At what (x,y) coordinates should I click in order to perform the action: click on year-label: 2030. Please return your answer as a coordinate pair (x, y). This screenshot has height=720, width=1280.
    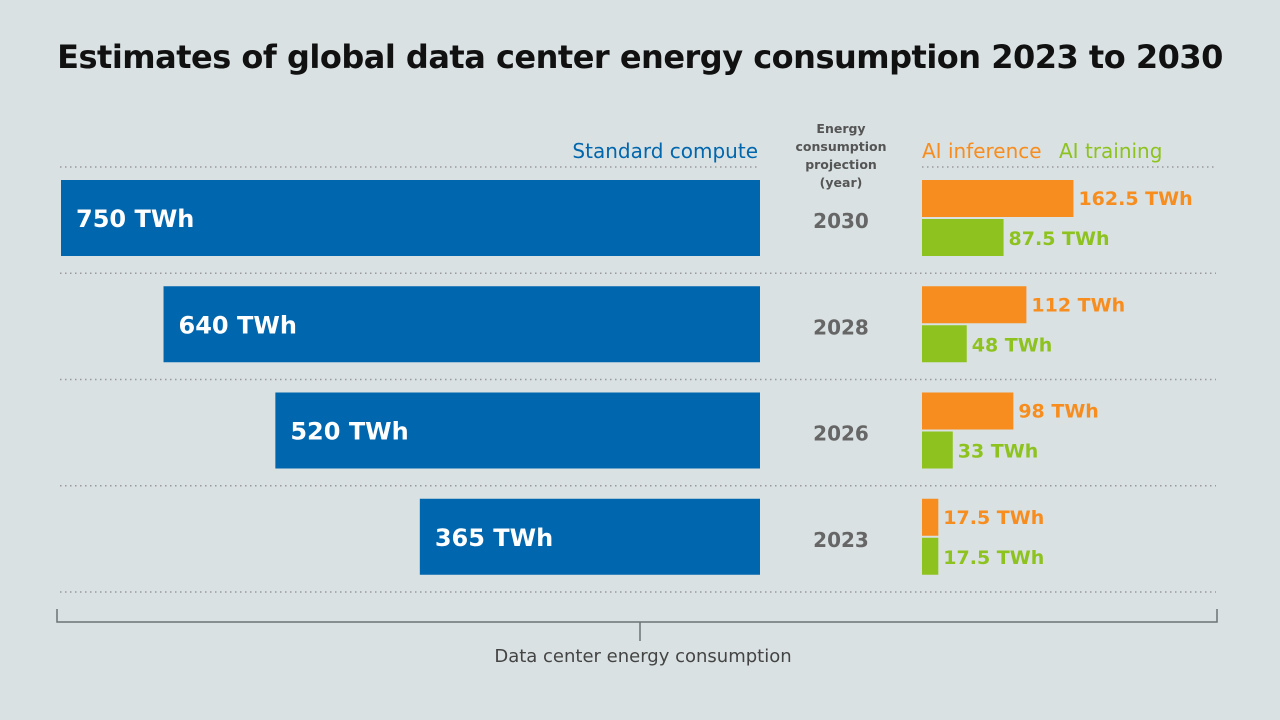
    Looking at the image, I should click on (841, 221).